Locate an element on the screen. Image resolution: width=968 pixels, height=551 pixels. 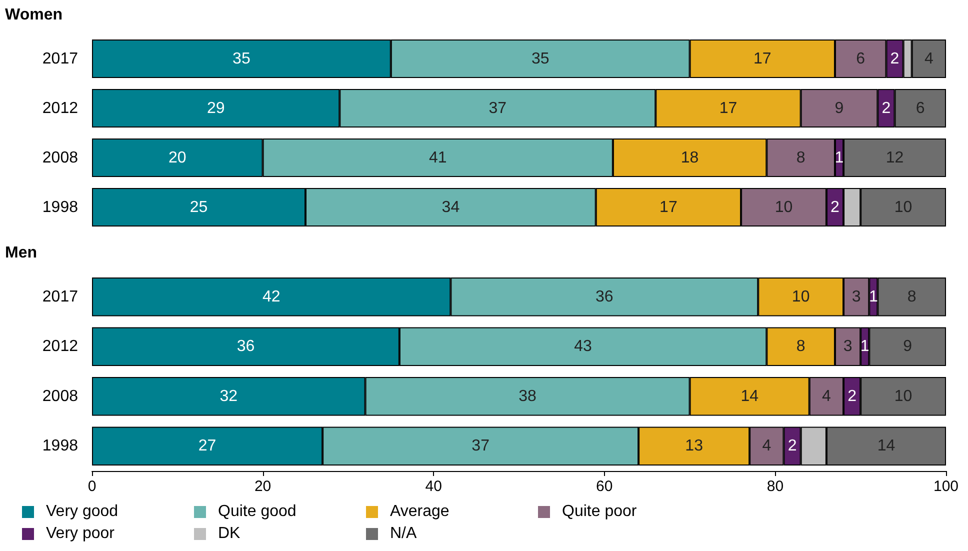
chart-title: Women is located at coordinates (33, 15).